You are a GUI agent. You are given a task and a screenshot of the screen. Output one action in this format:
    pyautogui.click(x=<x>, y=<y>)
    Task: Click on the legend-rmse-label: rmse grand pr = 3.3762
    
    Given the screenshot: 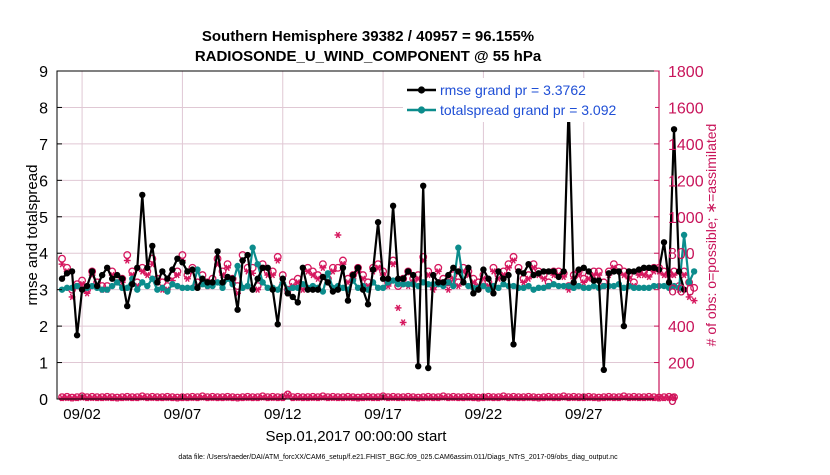 What is the action you would take?
    pyautogui.click(x=513, y=90)
    